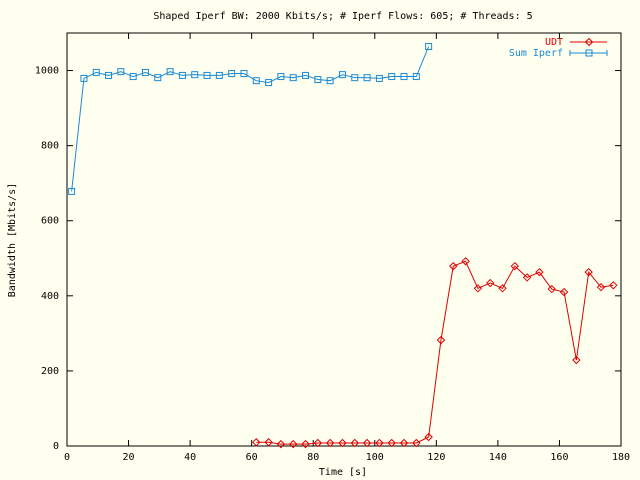 This screenshot has width=640, height=480. Describe the element at coordinates (536, 53) in the screenshot. I see `legend-label: Sum Iperf` at that location.